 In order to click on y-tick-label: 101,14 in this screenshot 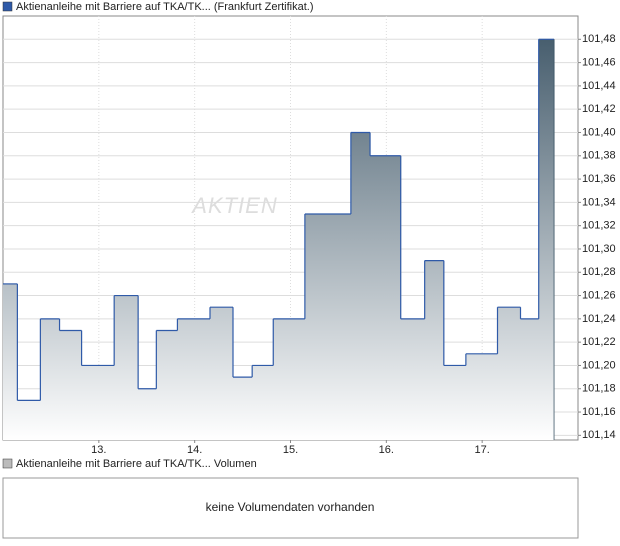, I will do `click(599, 435)`.